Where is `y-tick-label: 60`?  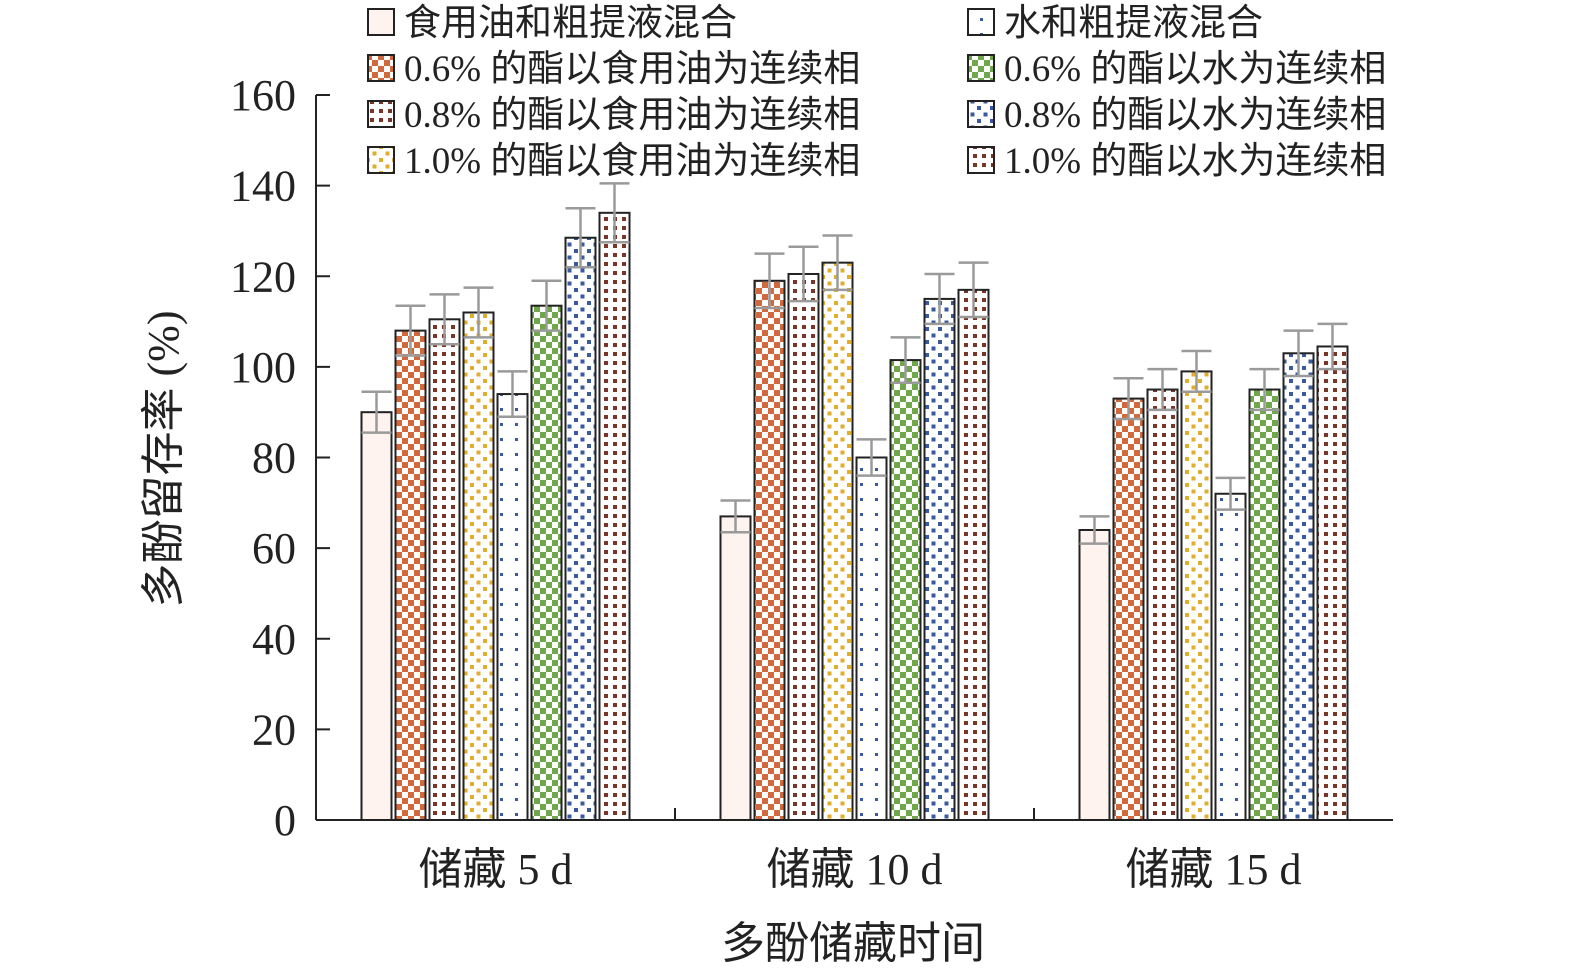 y-tick-label: 60 is located at coordinates (274, 548).